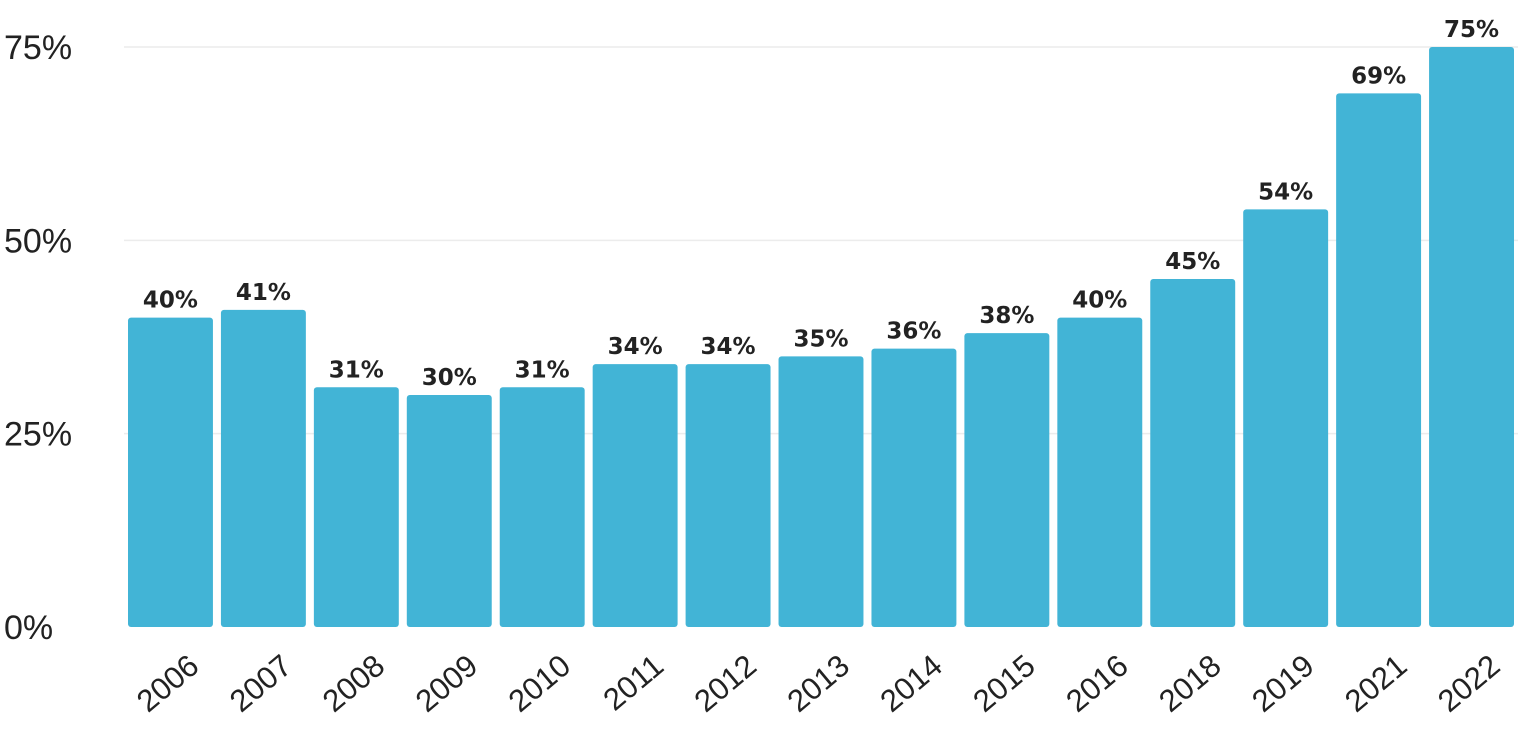 The width and height of the screenshot is (1518, 756). I want to click on x-tick-label: 2006, so click(167, 683).